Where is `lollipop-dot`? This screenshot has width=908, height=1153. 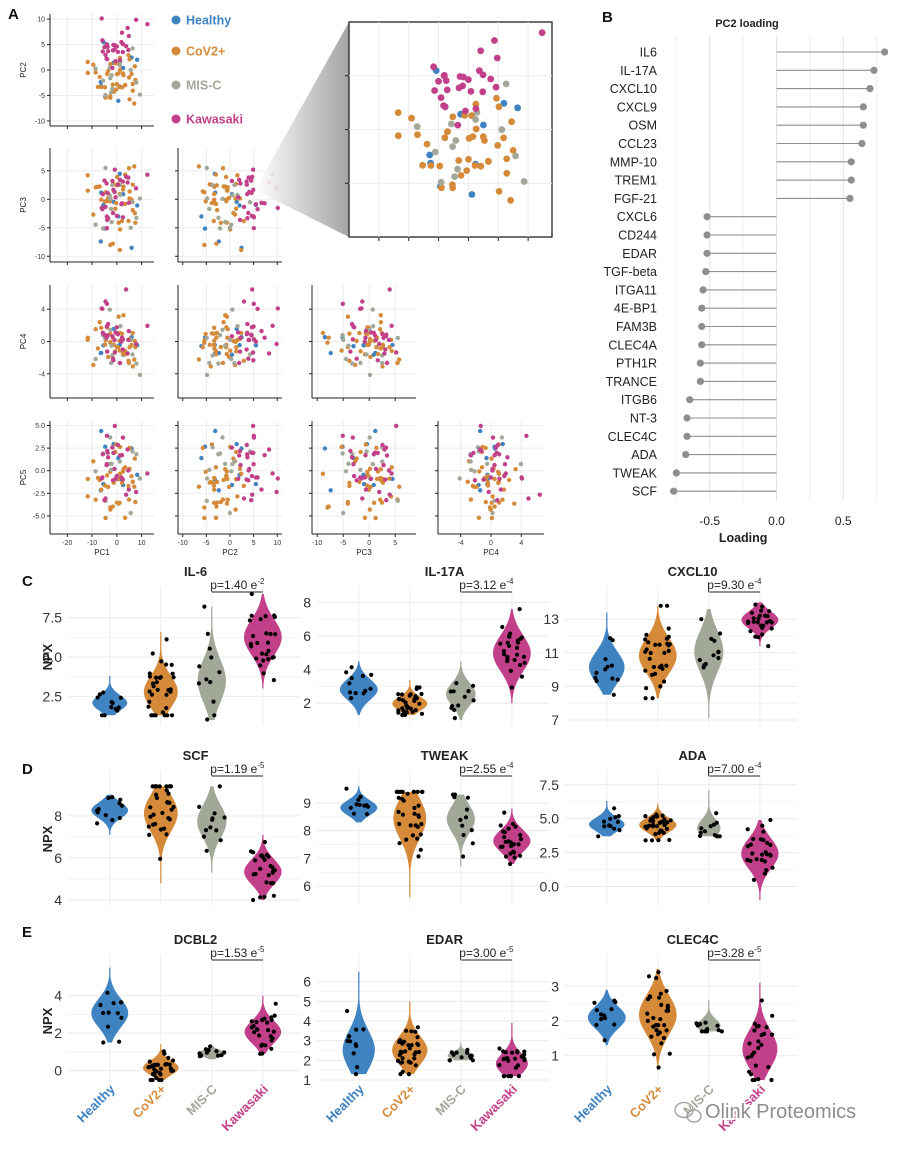 lollipop-dot is located at coordinates (707, 253).